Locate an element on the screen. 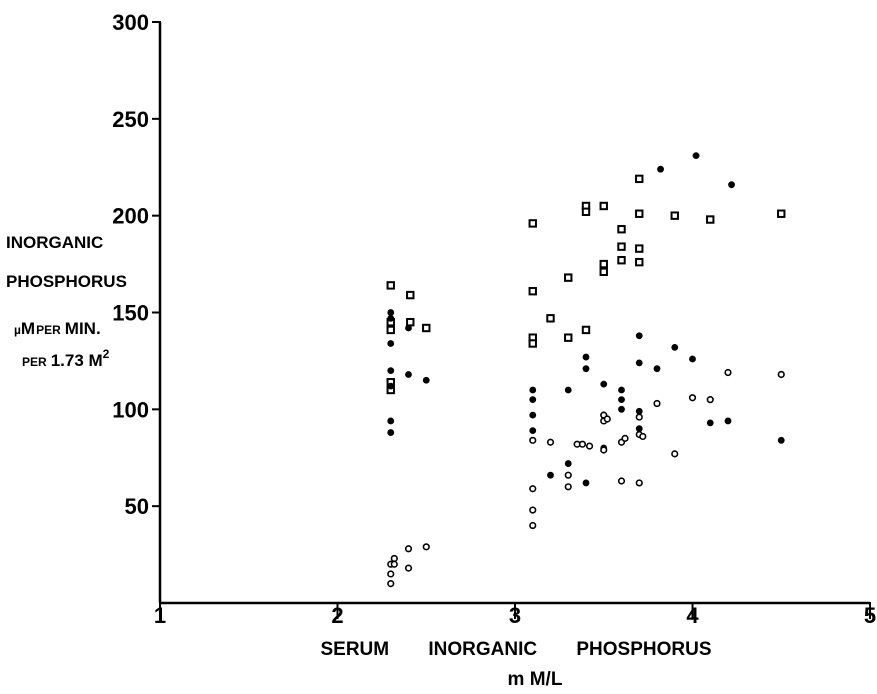 The image size is (877, 694). x-tick-label: 2 is located at coordinates (337, 615).